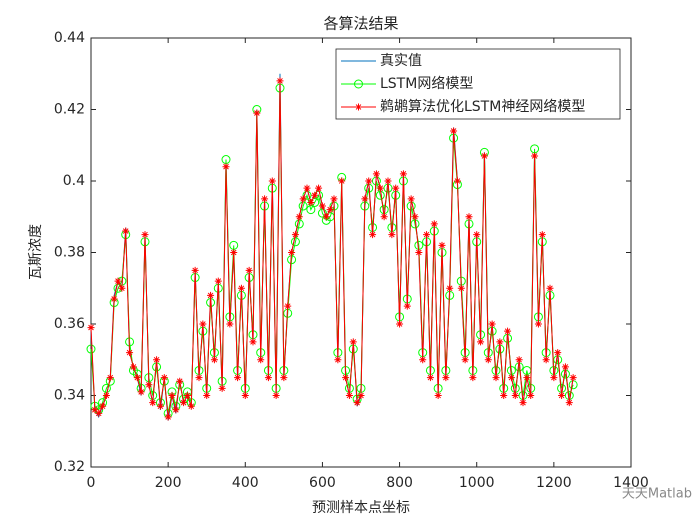  What do you see at coordinates (426, 84) in the screenshot?
I see `legend-label: LSTM网络模型` at bounding box center [426, 84].